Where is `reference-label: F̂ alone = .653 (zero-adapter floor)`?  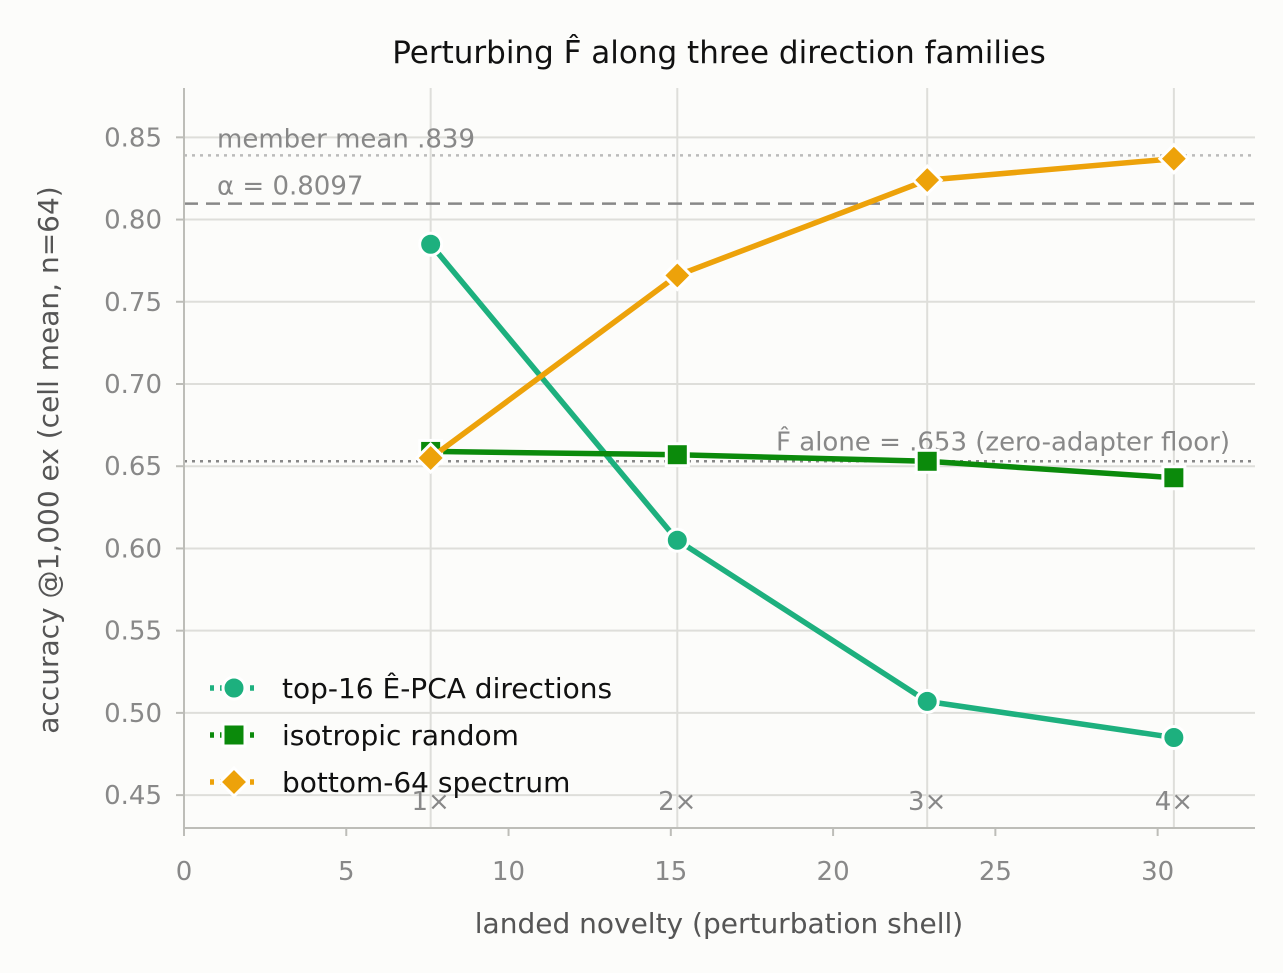
reference-label: F̂ alone = .653 (zero-adapter floor) is located at coordinates (1003, 442).